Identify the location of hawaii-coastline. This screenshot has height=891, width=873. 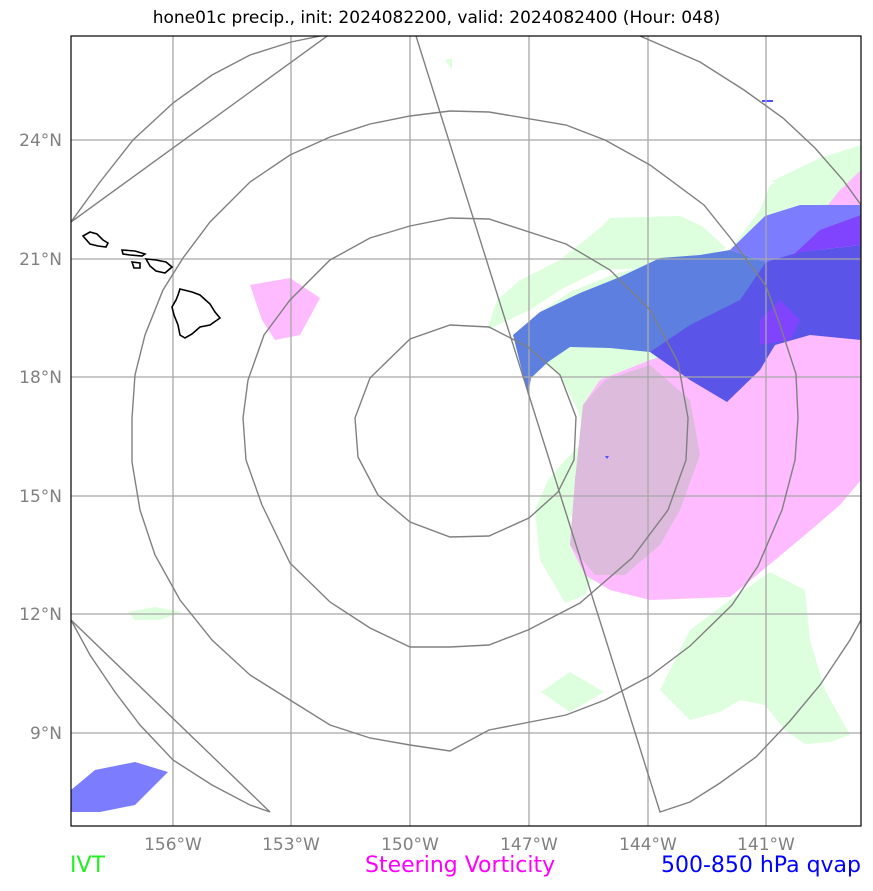
(151, 285).